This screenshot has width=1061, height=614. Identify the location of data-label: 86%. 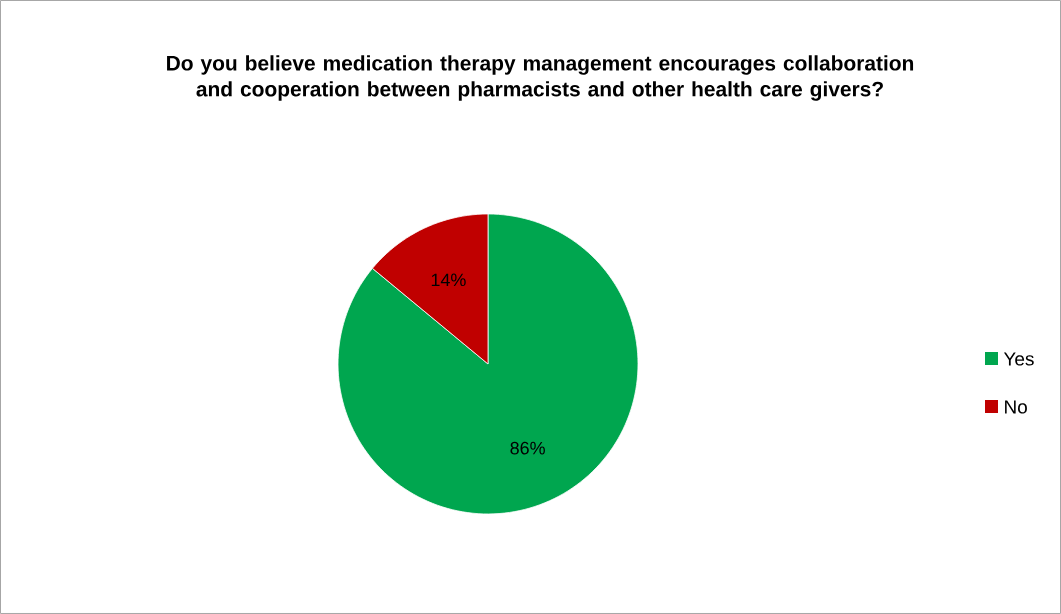
(527, 448).